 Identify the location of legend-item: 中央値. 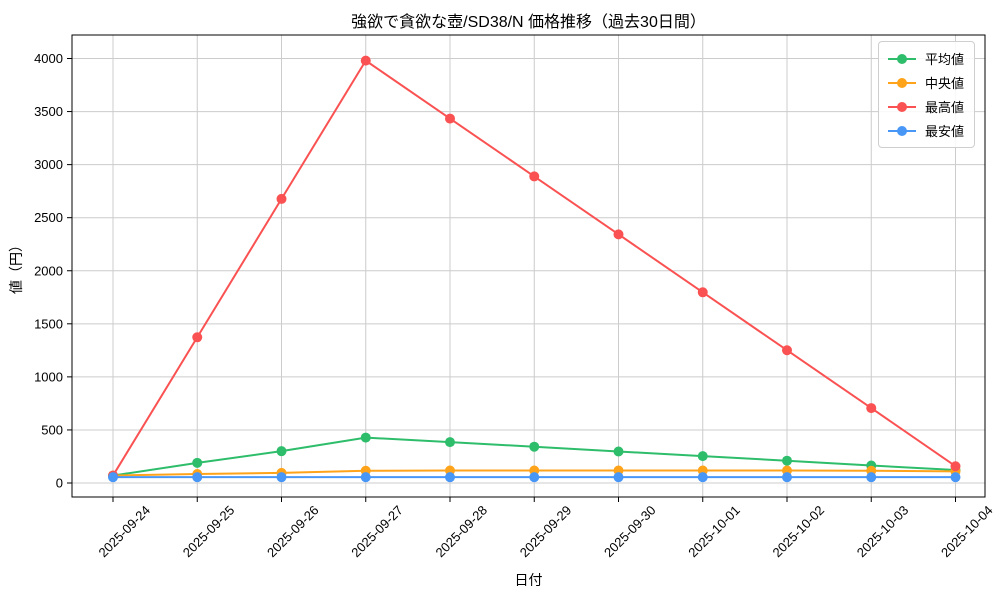
(925, 82).